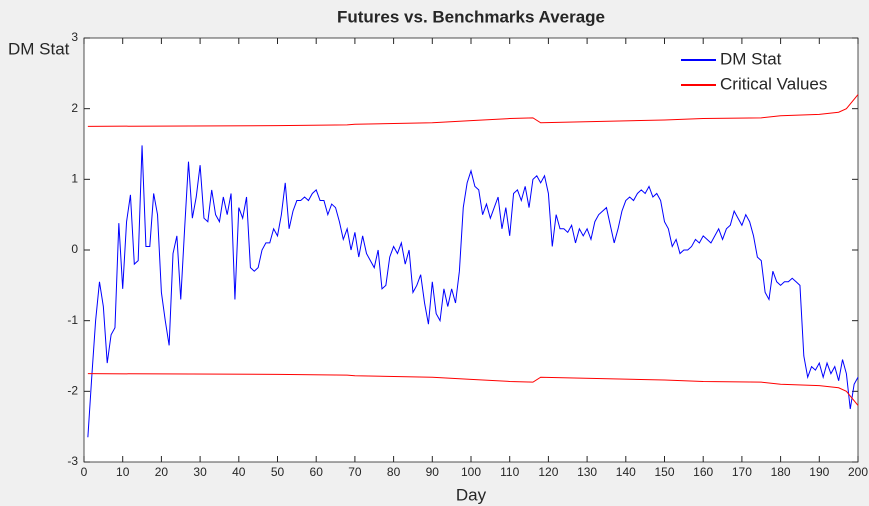 The height and width of the screenshot is (506, 869). What do you see at coordinates (819, 472) in the screenshot?
I see `x-tick-label: 190` at bounding box center [819, 472].